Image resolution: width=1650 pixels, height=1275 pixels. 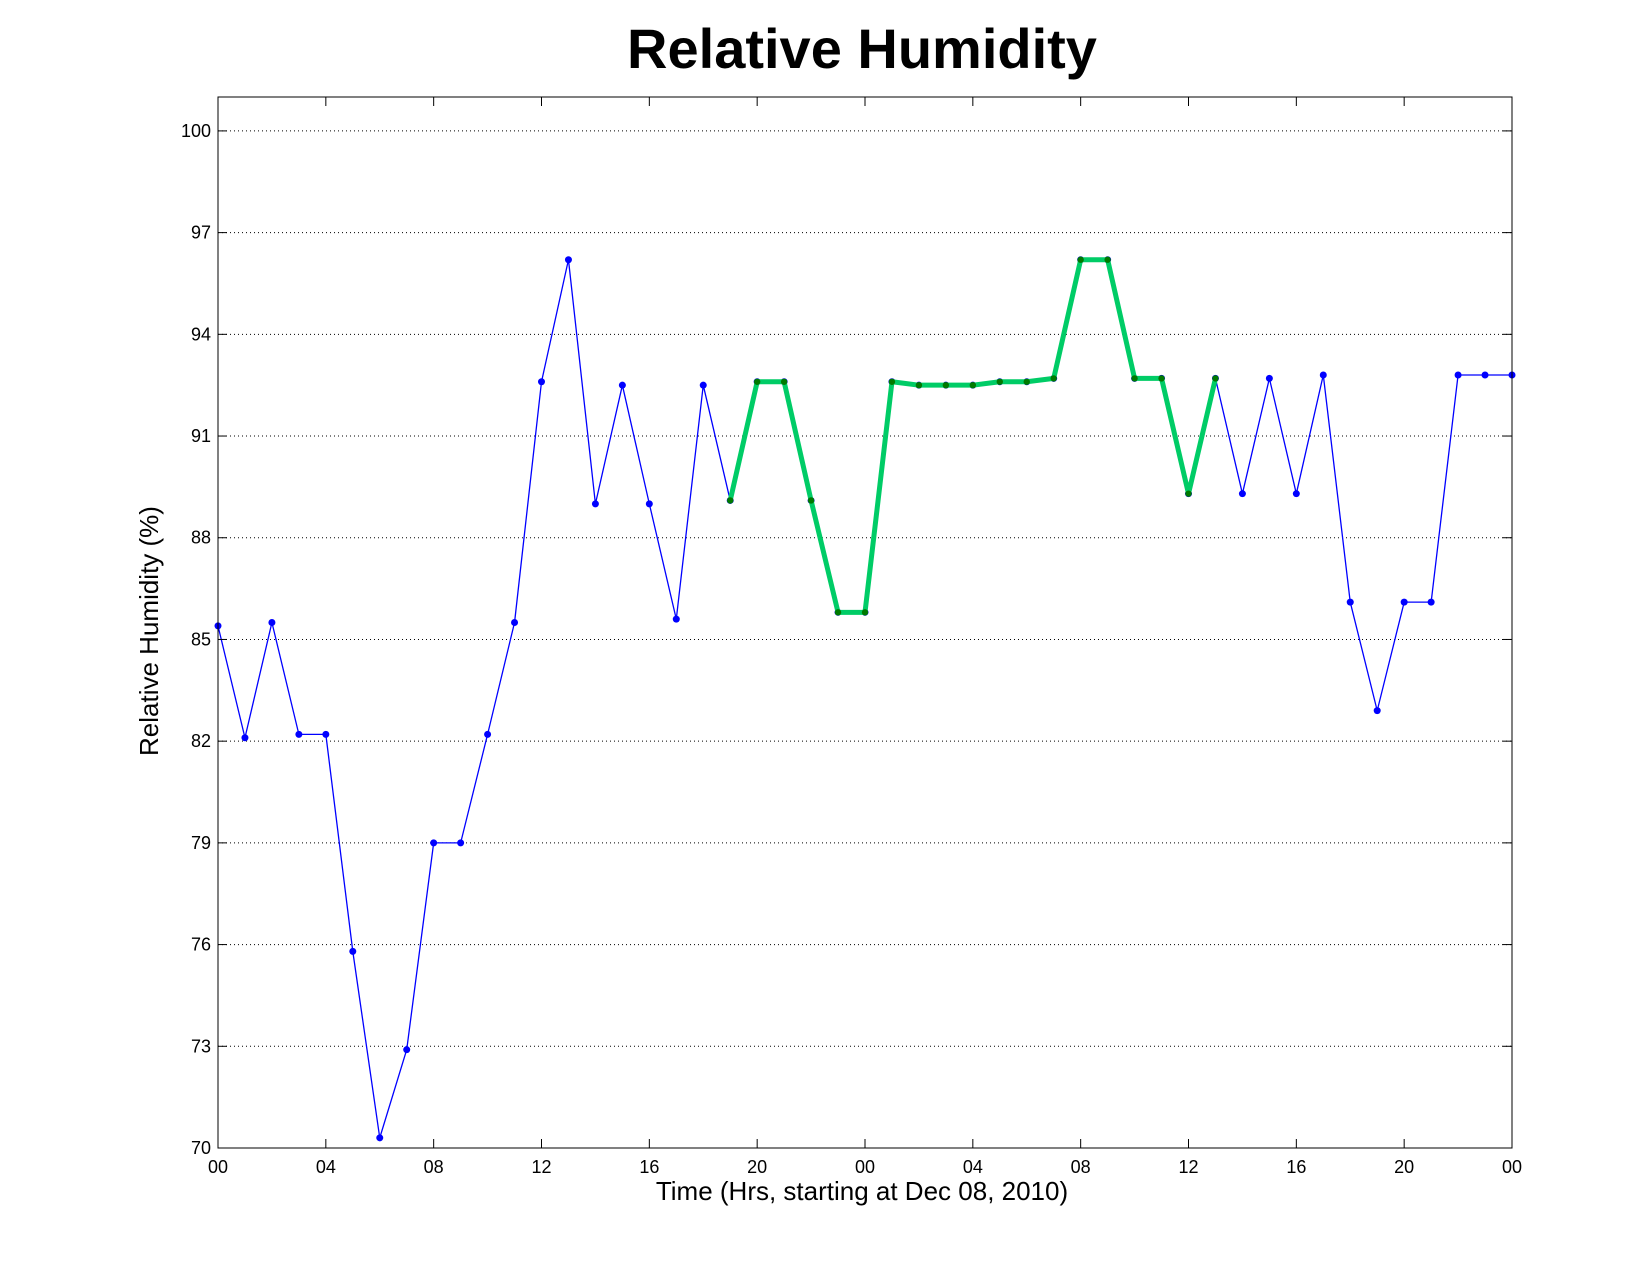 What do you see at coordinates (201, 639) in the screenshot?
I see `y-tick-label: 85` at bounding box center [201, 639].